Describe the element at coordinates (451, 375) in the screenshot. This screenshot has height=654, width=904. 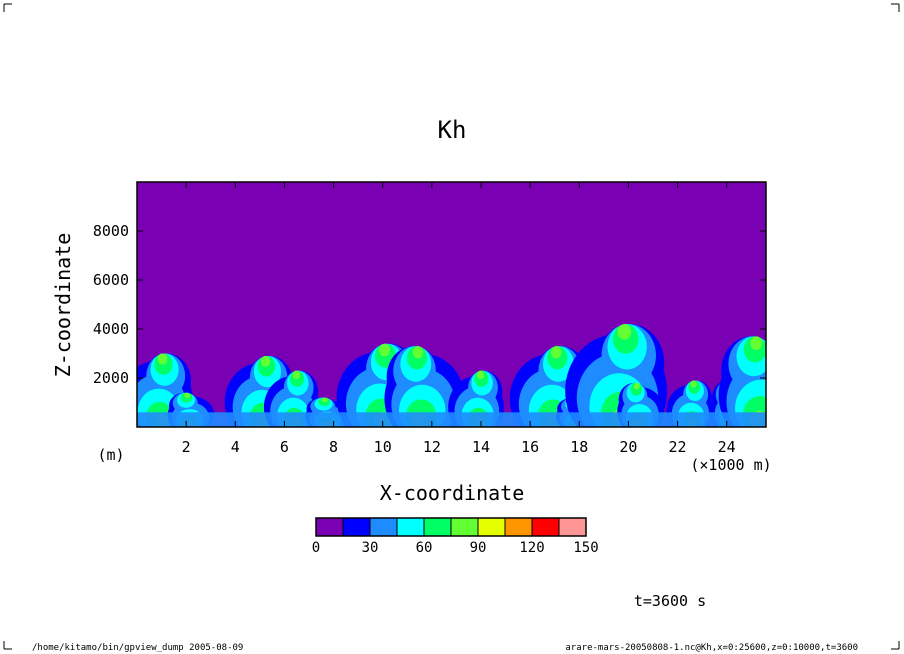
I see `plume-layer` at that location.